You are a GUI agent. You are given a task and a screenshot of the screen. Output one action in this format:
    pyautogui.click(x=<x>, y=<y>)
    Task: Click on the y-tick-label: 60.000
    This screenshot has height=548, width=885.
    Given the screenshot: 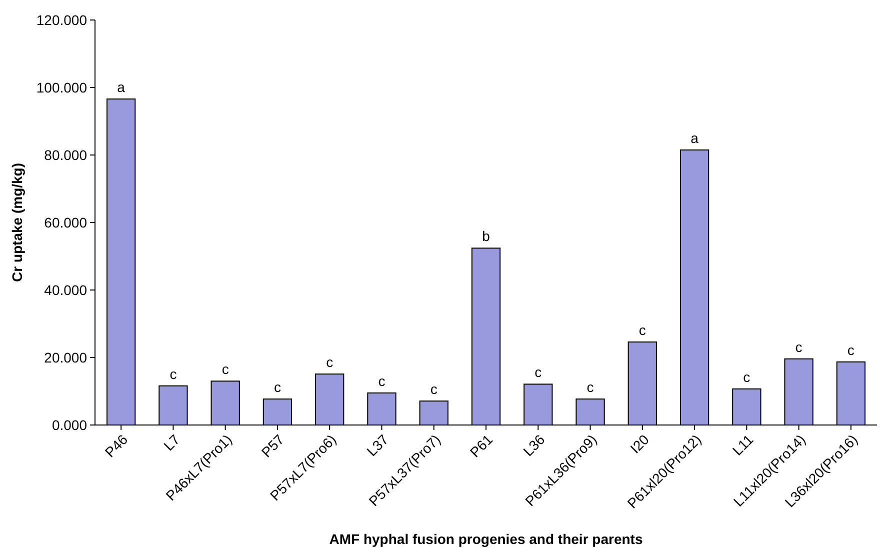 What is the action you would take?
    pyautogui.click(x=66, y=222)
    